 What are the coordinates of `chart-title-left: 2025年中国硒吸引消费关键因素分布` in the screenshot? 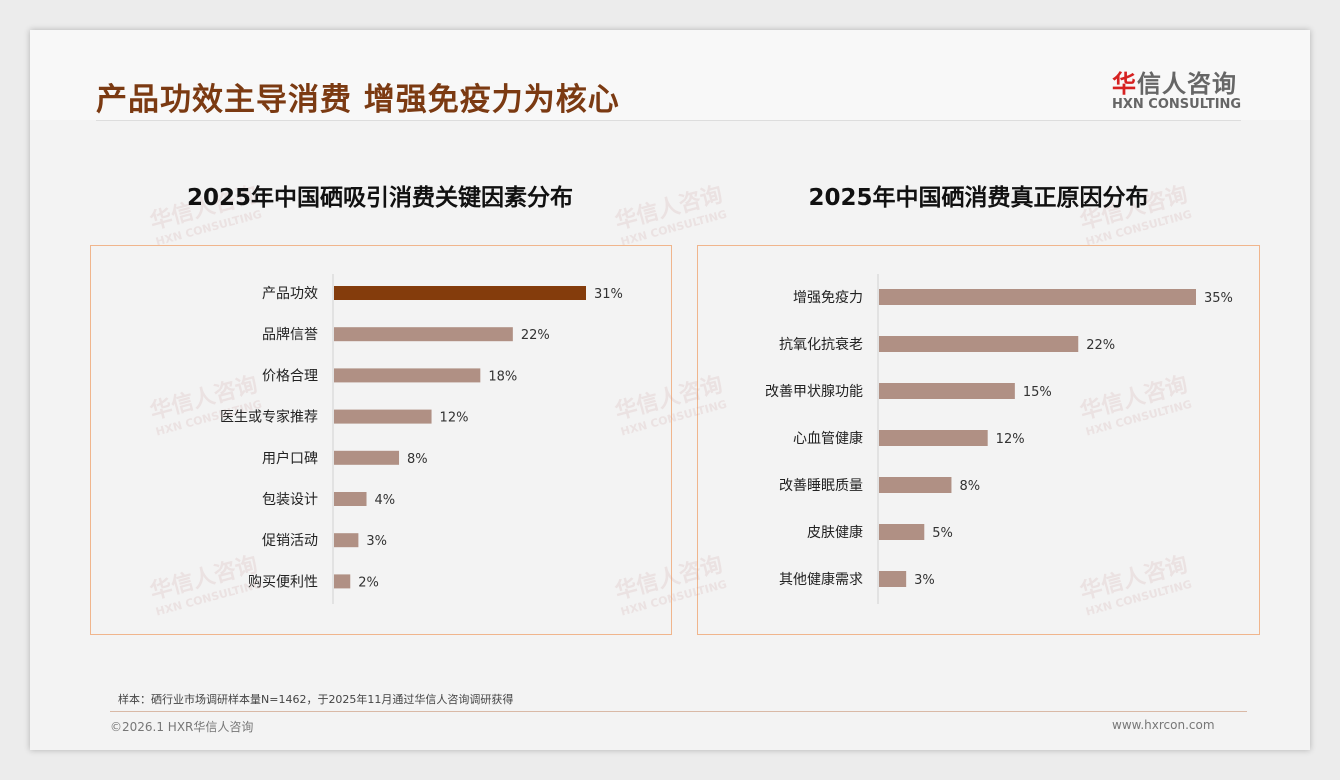 It's located at (379, 198).